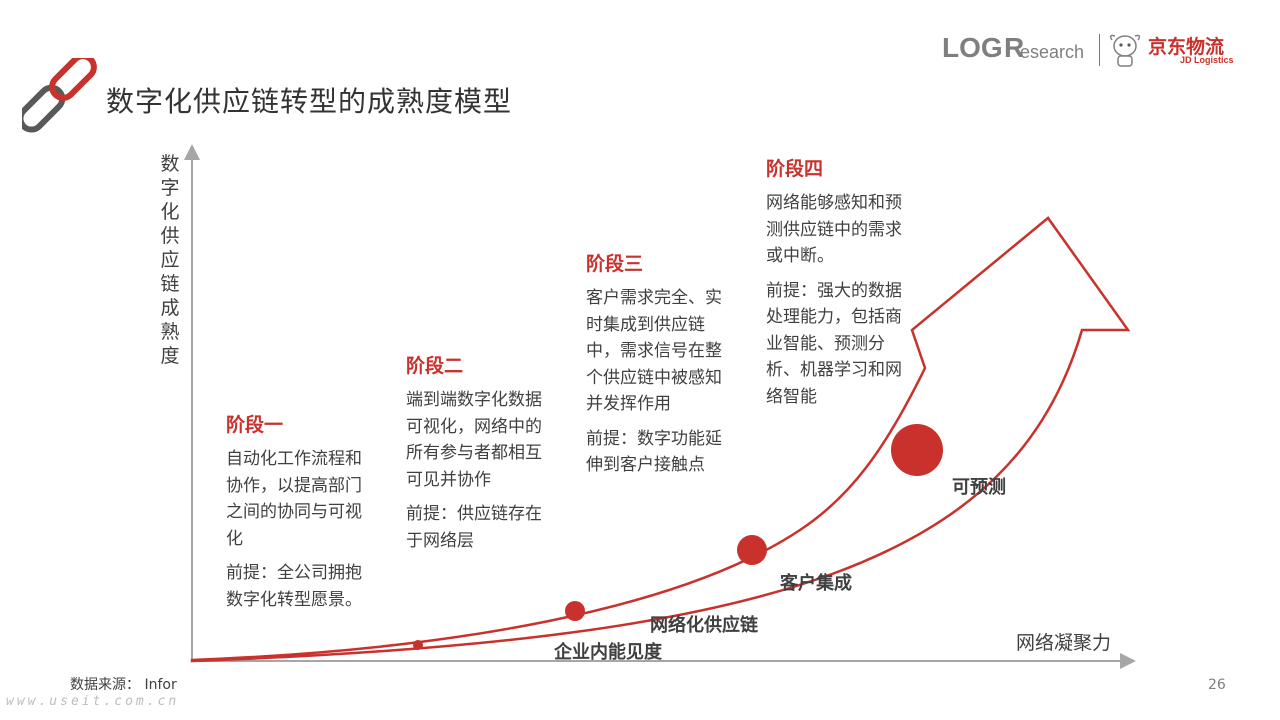 This screenshot has height=720, width=1280. I want to click on chain-link-icon, so click(59, 95).